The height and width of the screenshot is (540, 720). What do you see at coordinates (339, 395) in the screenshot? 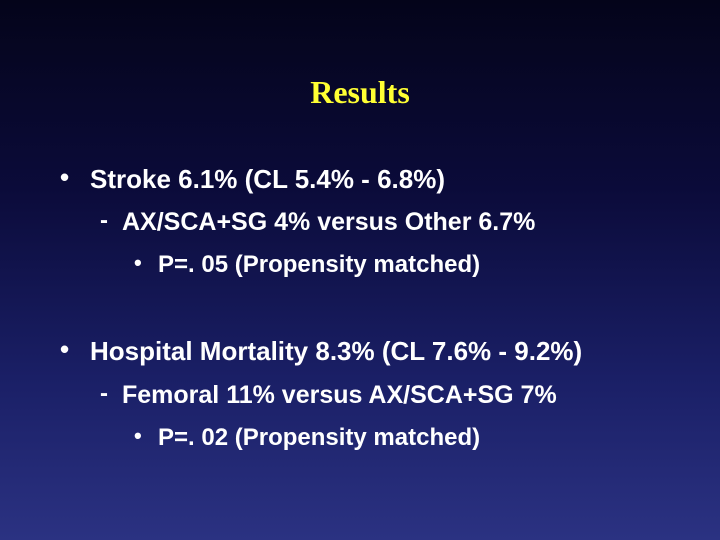
I see `sub-bullet-mortality-comparison: Femoral 11% versus AX/SCA+SG 7%` at bounding box center [339, 395].